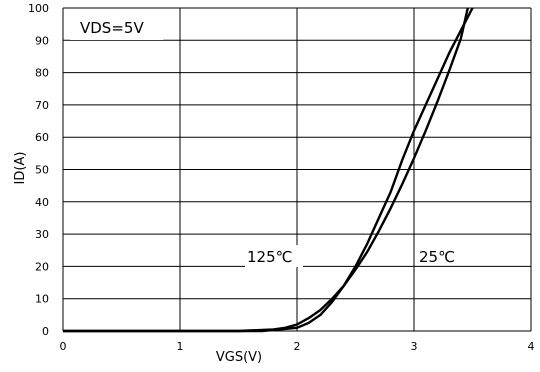 This screenshot has width=540, height=372. Describe the element at coordinates (531, 346) in the screenshot. I see `x-tick-label: 4` at that location.